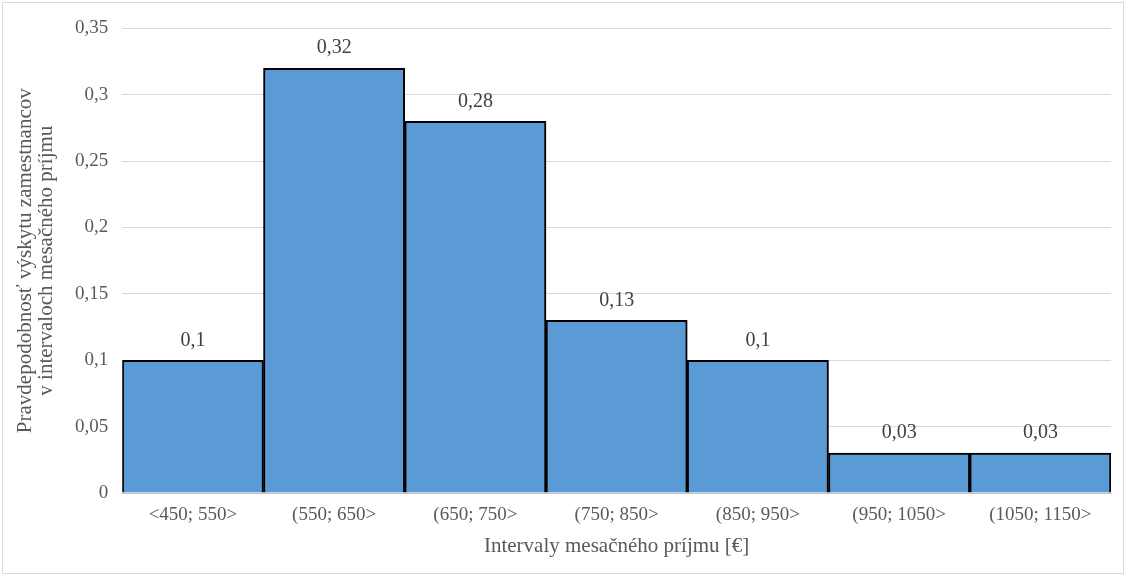  I want to click on y-tick-label: 0,1, so click(96, 359).